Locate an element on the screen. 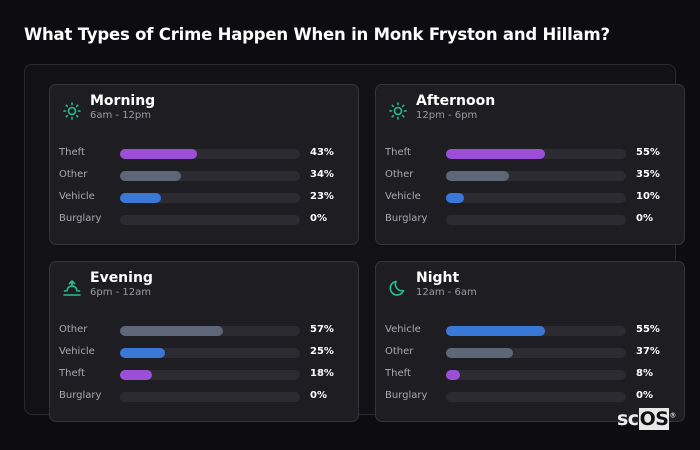  period-range: 12am - 6am is located at coordinates (446, 292).